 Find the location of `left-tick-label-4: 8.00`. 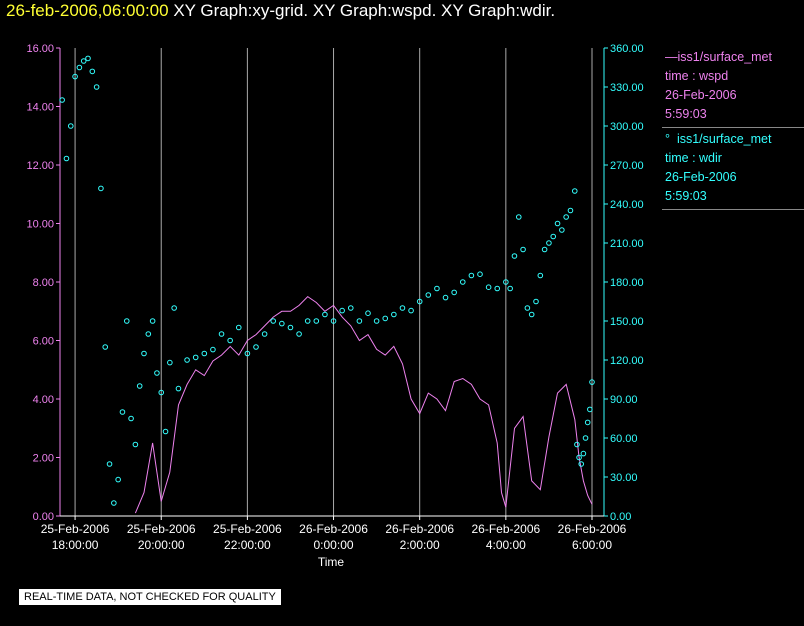

left-tick-label-4: 8.00 is located at coordinates (43, 283).